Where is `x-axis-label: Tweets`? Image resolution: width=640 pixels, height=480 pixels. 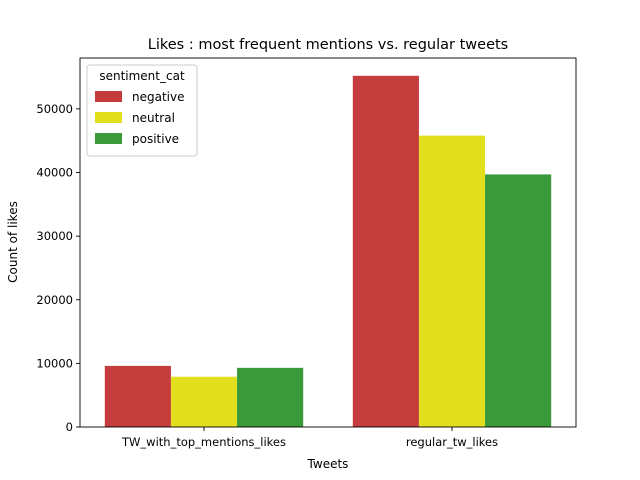 x-axis-label: Tweets is located at coordinates (328, 464).